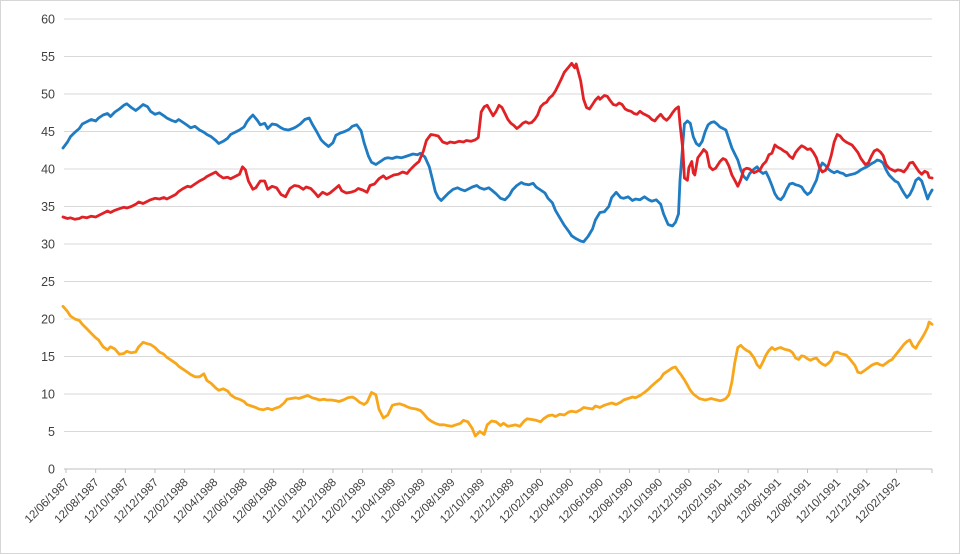 The image size is (960, 554). I want to click on y-tick-label: 55, so click(48, 57).